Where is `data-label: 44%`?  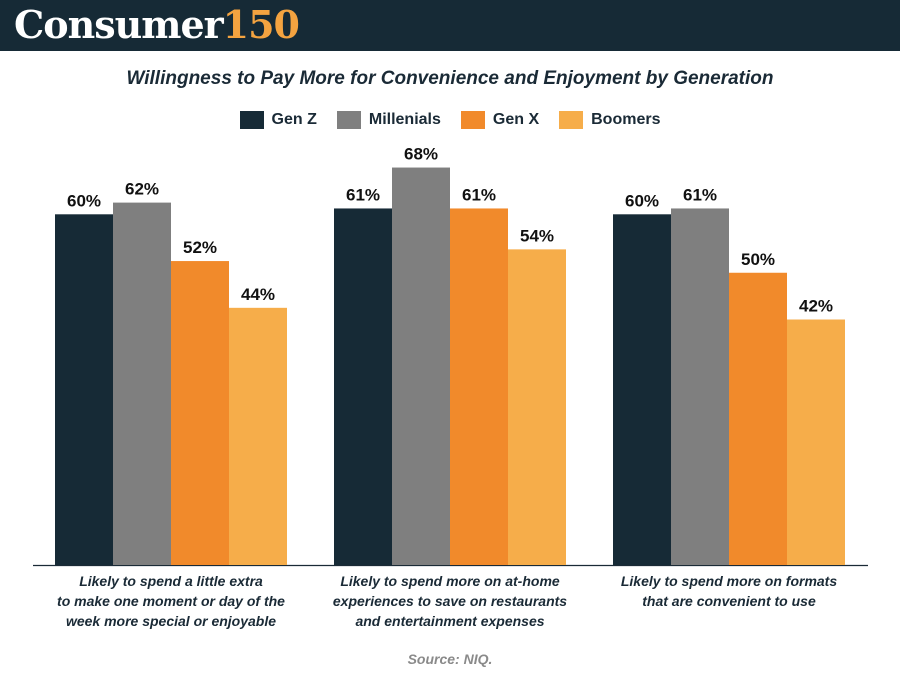 data-label: 44% is located at coordinates (258, 294).